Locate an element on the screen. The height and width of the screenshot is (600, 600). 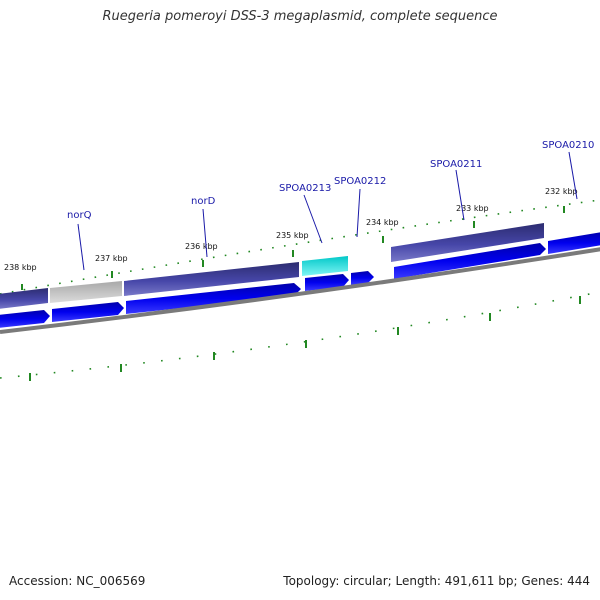
kbp-label-237: 237 kbp is located at coordinates (111, 258).